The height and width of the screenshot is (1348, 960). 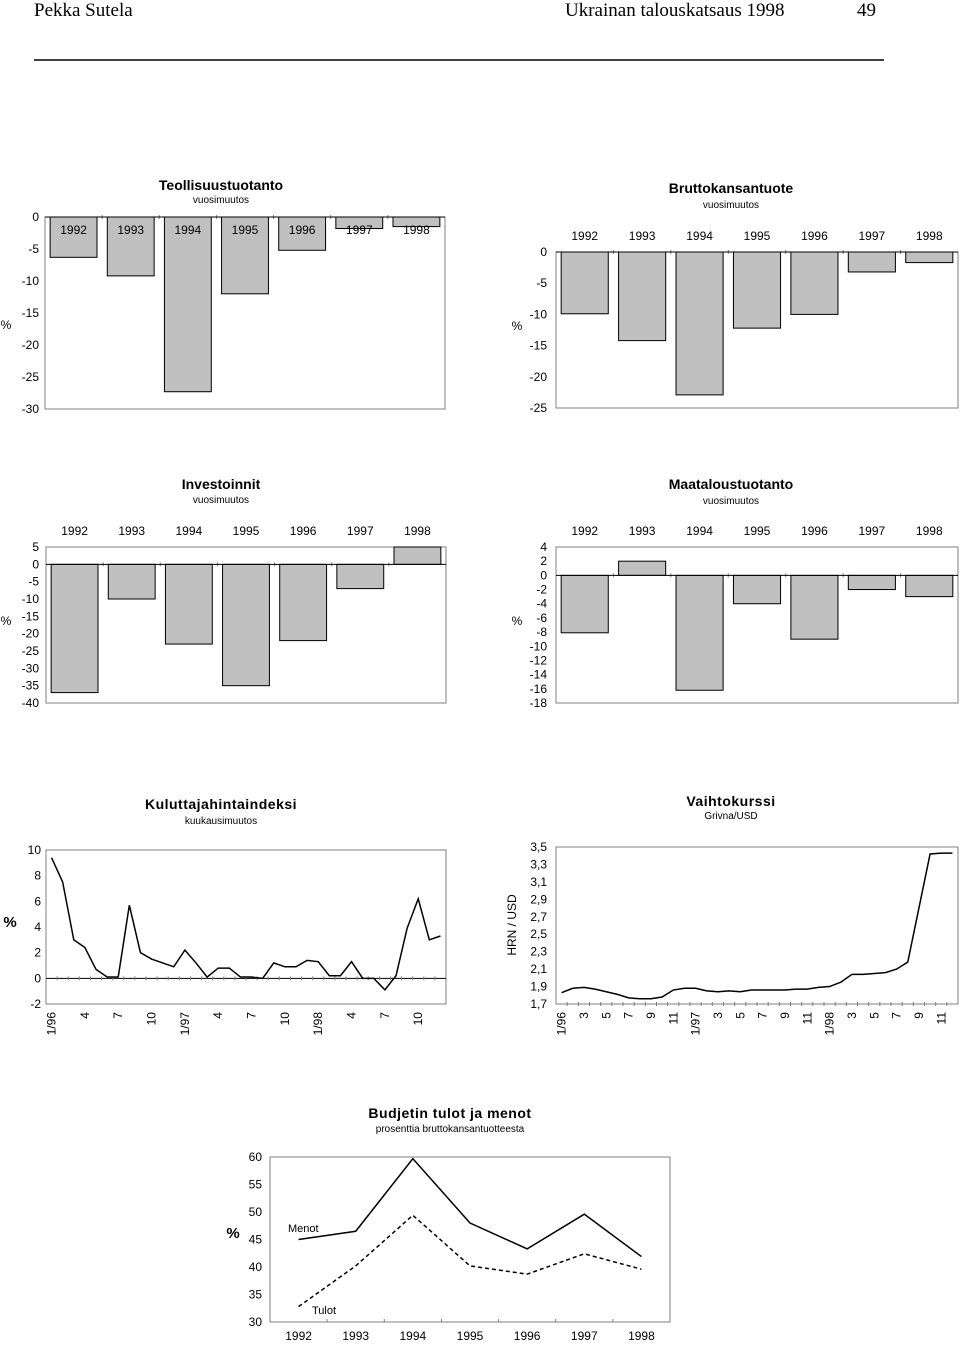 I want to click on bar-1996, so click(x=303, y=602).